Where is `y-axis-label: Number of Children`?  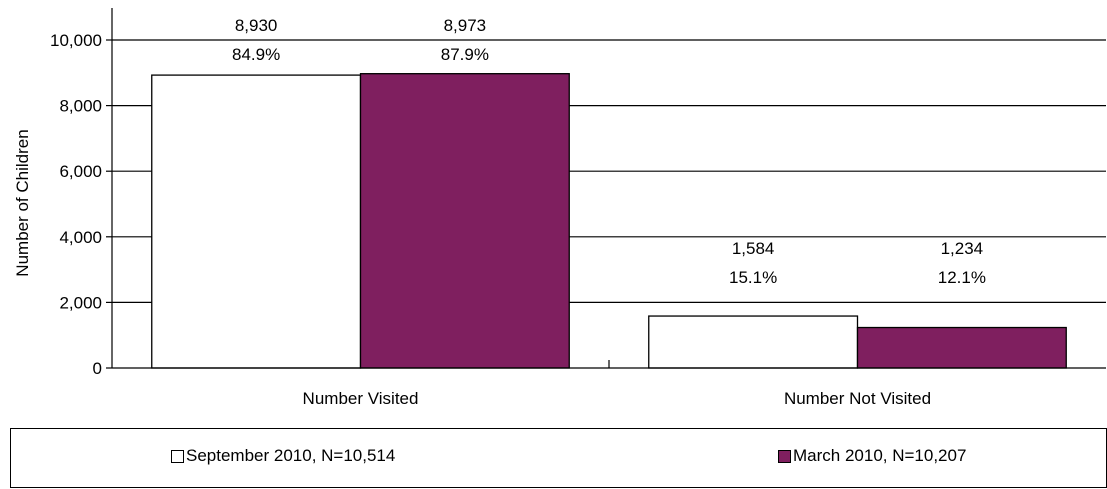
y-axis-label: Number of Children is located at coordinates (22, 202).